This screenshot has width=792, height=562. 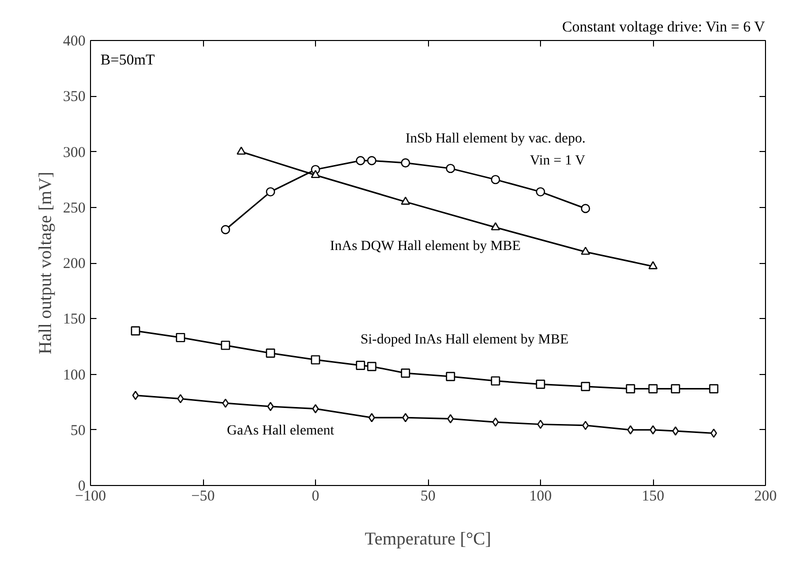 What do you see at coordinates (653, 496) in the screenshot?
I see `x-tick-label: 150` at bounding box center [653, 496].